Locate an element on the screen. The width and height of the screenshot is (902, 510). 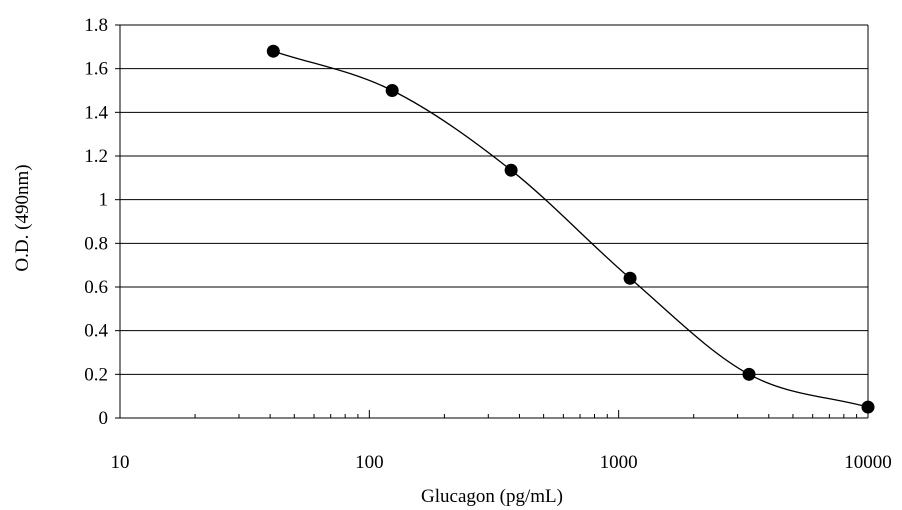
y-axis-ticks: 0 0.2 0.4 0.6 0.8 1 1.2 1.4 1.6 1.8 is located at coordinates (102, 222).